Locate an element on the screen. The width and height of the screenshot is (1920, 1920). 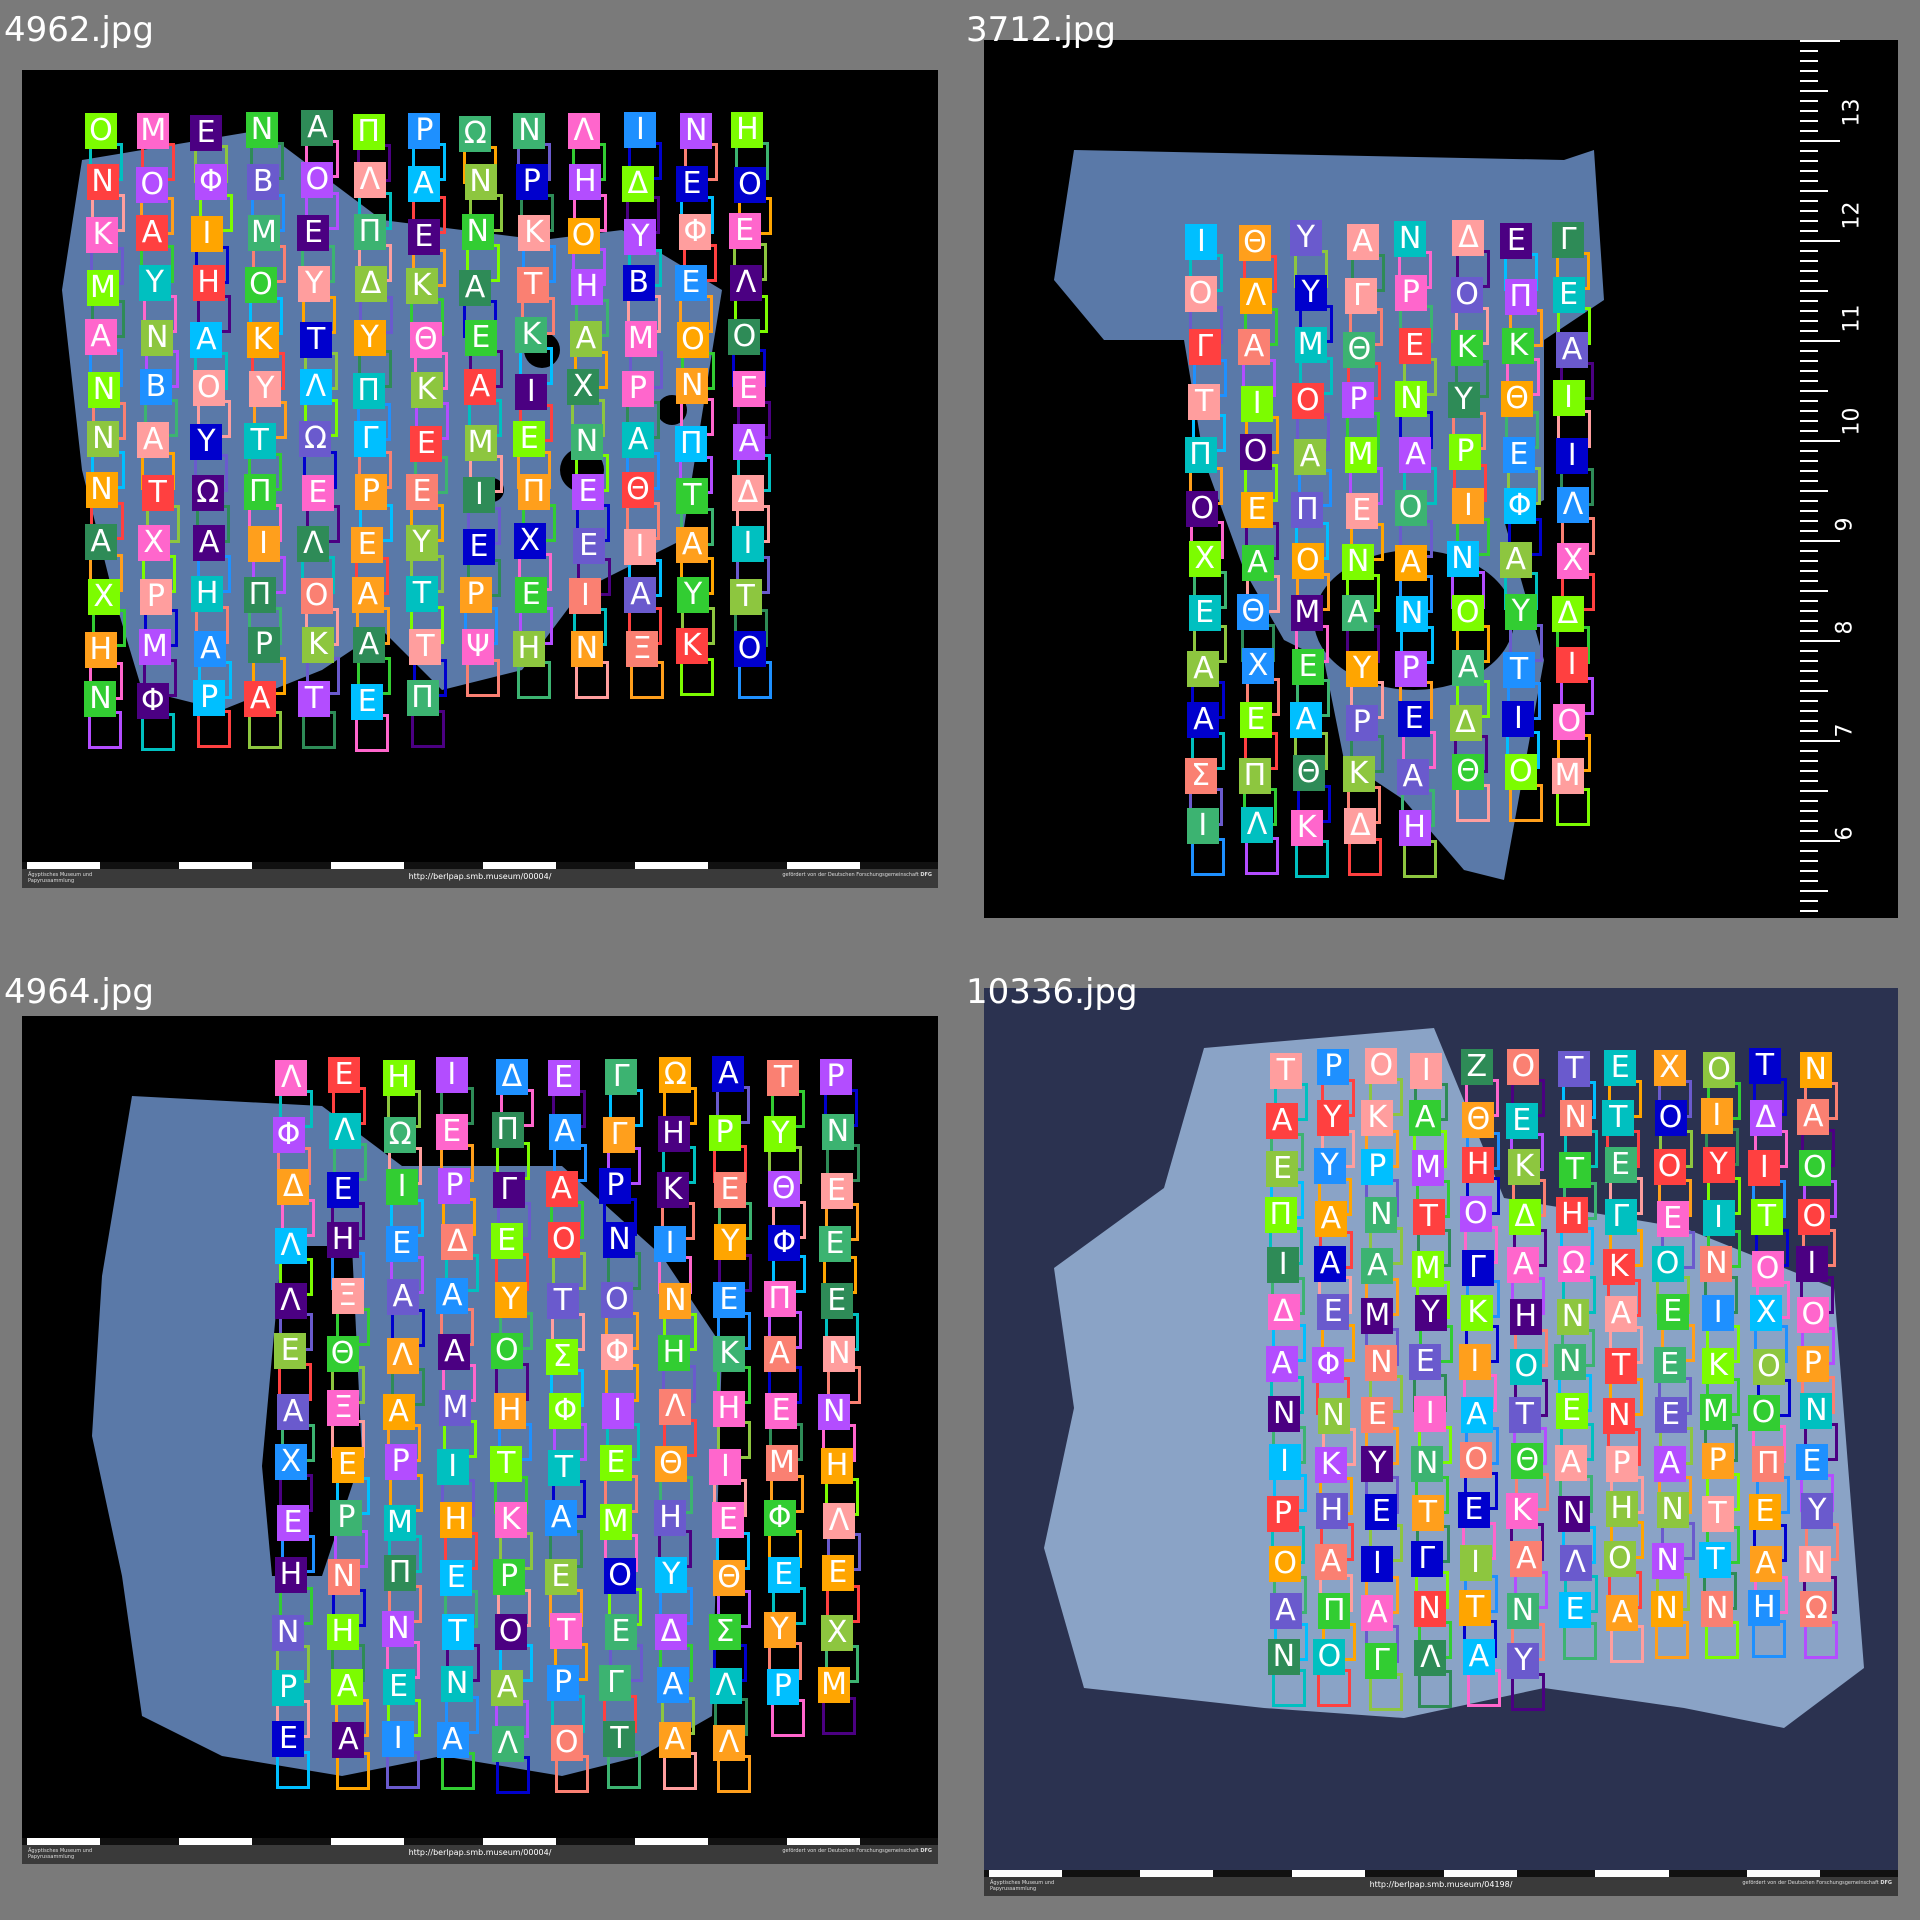
source-url: http://berlpap.smb.museum/04198/ is located at coordinates (1441, 1884).